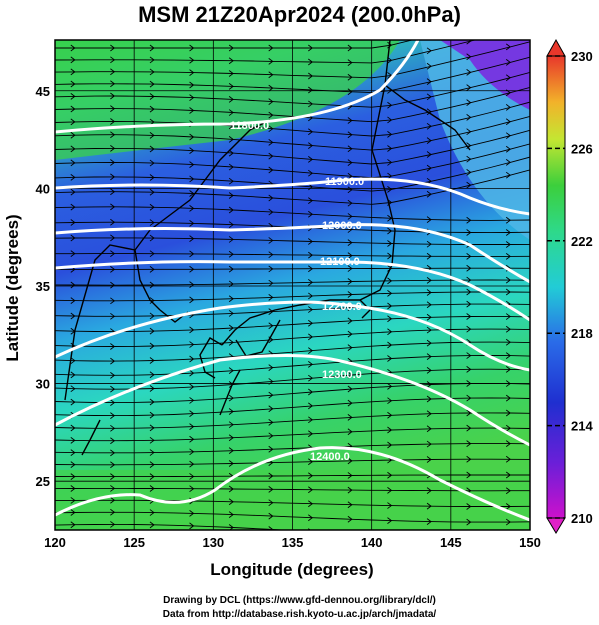 This screenshot has height=625, width=599. What do you see at coordinates (342, 375) in the screenshot?
I see `contour-label: 12300.0` at bounding box center [342, 375].